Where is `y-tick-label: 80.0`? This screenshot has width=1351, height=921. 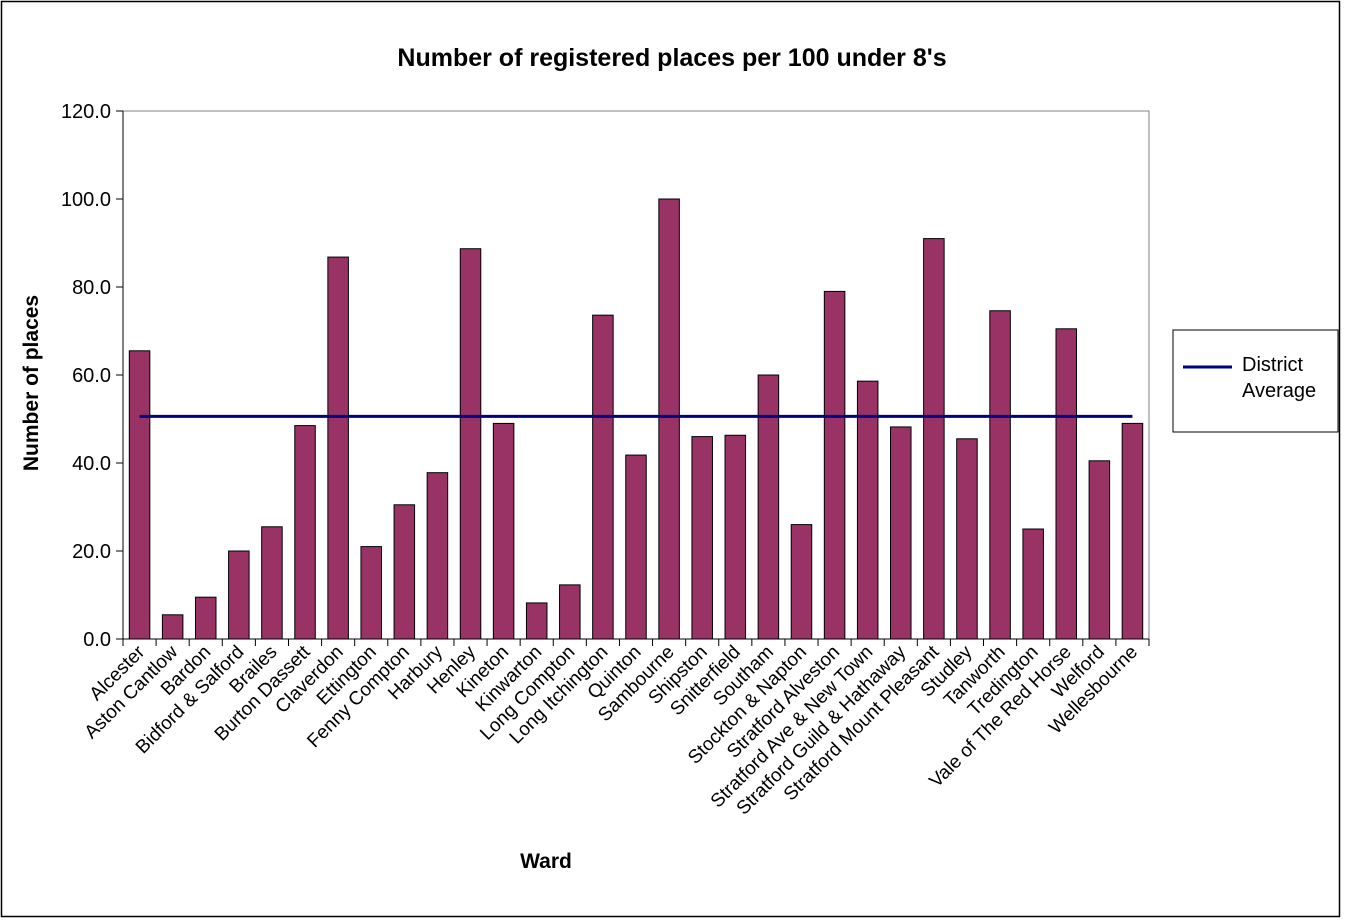
y-tick-label: 80.0 is located at coordinates (91, 288).